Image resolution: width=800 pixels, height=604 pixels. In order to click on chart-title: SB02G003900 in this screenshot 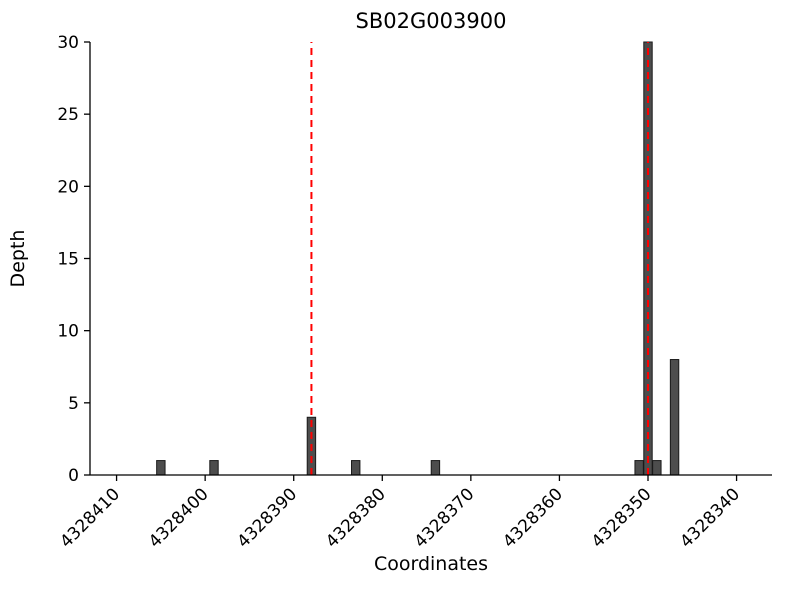, I will do `click(431, 21)`.